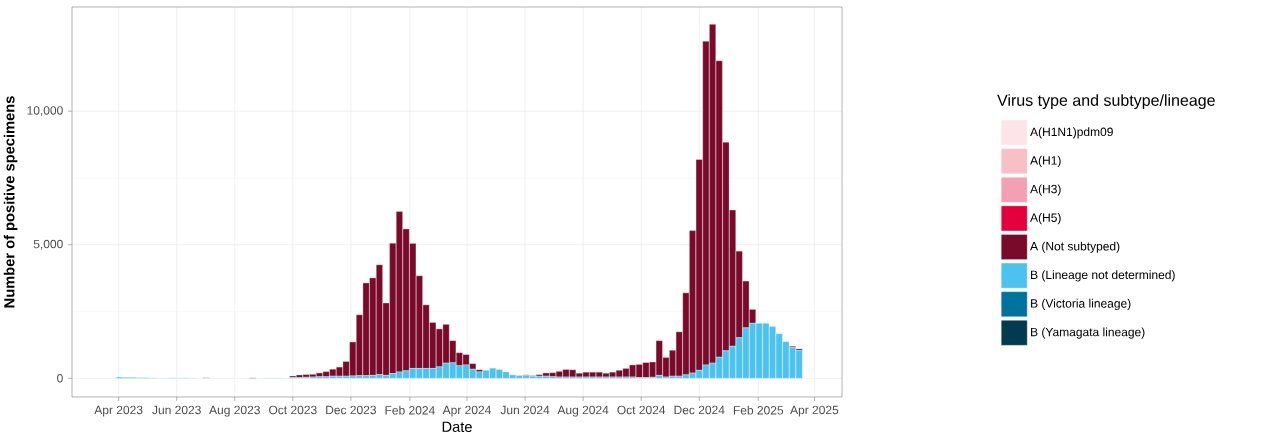 This screenshot has width=1273, height=439. What do you see at coordinates (293, 410) in the screenshot?
I see `x-tick-label: Oct 2023` at bounding box center [293, 410].